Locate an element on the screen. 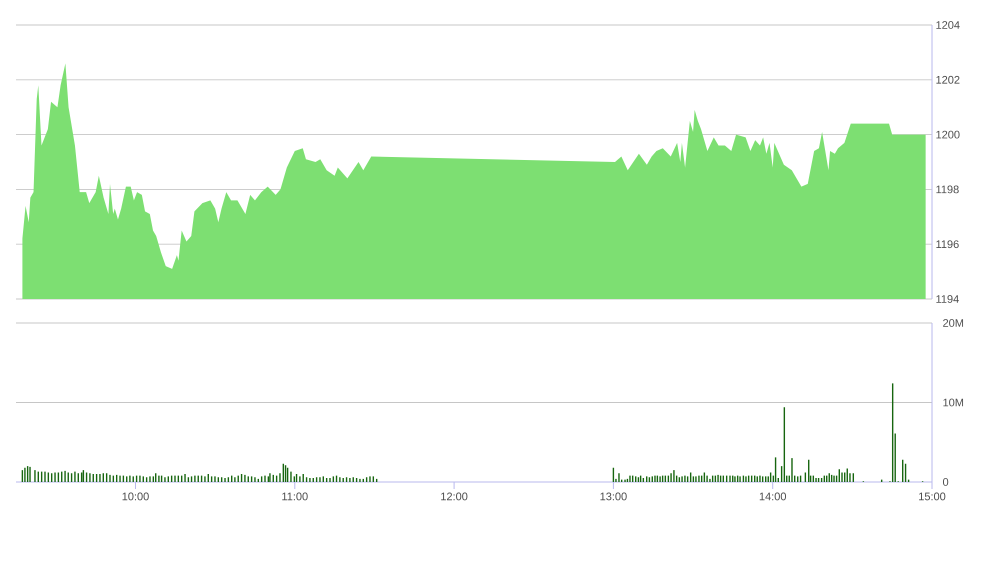 This screenshot has height=562, width=1000. x-tick-label: 12:00 is located at coordinates (454, 496).